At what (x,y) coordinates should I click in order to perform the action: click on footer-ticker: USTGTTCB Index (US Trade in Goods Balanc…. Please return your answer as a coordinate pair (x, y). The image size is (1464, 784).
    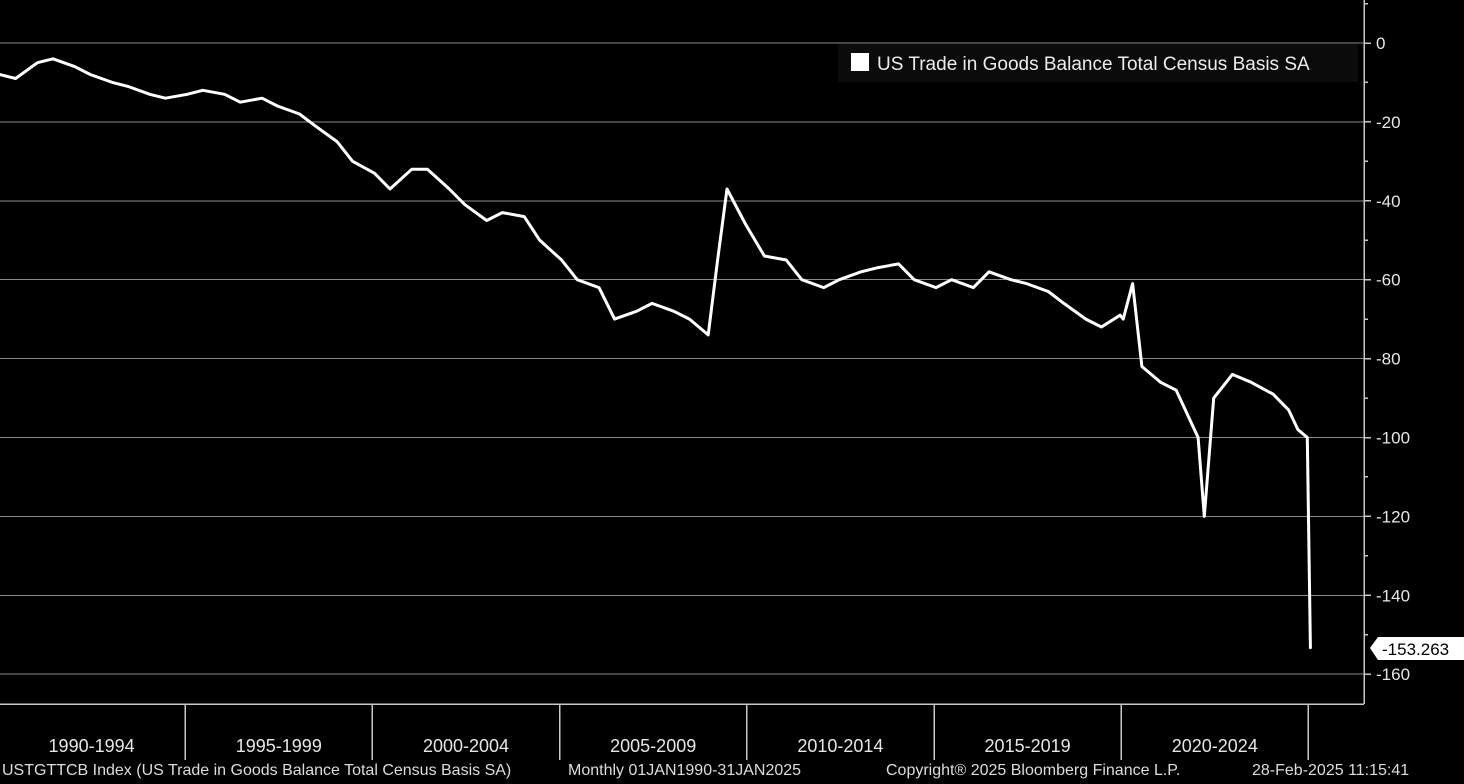
    Looking at the image, I should click on (257, 770).